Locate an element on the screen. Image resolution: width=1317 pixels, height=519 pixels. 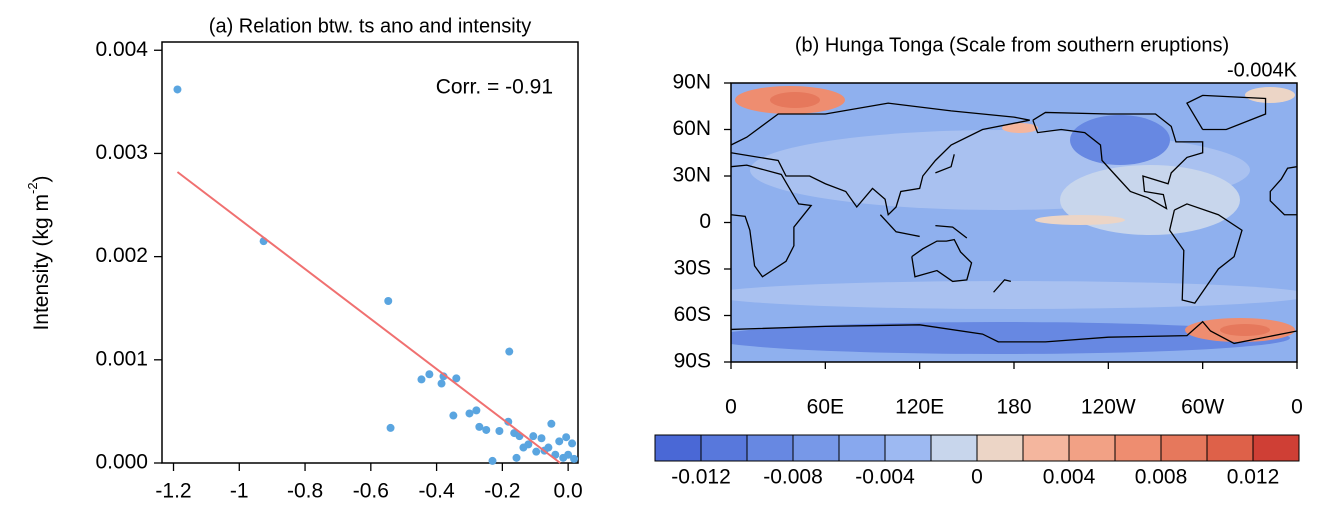
x-tick-label: 180 is located at coordinates (1013, 407).